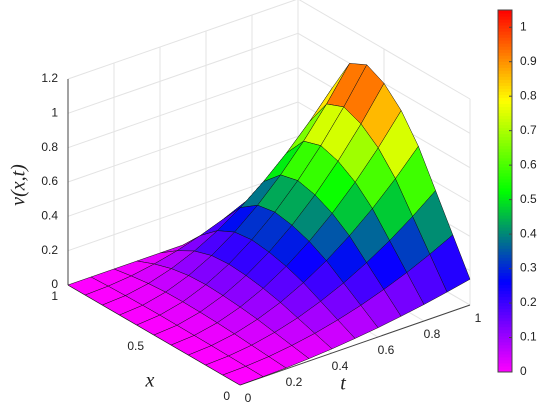 The width and height of the screenshot is (550, 404). What do you see at coordinates (135, 346) in the screenshot?
I see `x-tick-label: 0.5` at bounding box center [135, 346].